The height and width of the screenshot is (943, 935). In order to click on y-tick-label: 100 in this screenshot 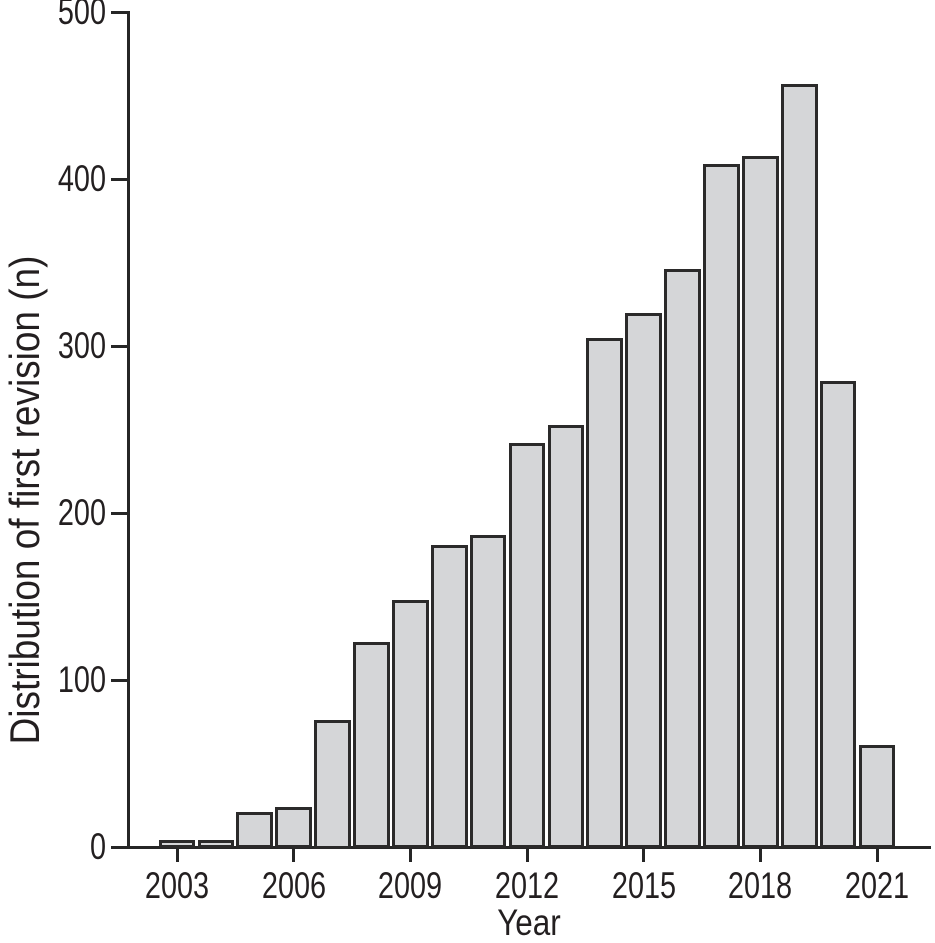, I will do `click(81, 679)`.